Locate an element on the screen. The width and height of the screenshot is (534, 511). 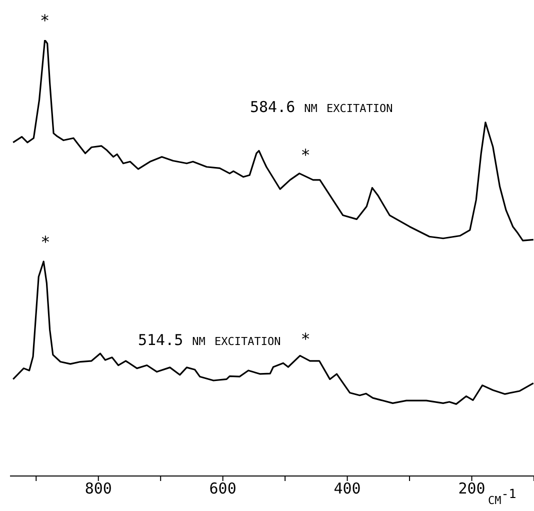
x-tick-label: 800 is located at coordinates (98, 489).